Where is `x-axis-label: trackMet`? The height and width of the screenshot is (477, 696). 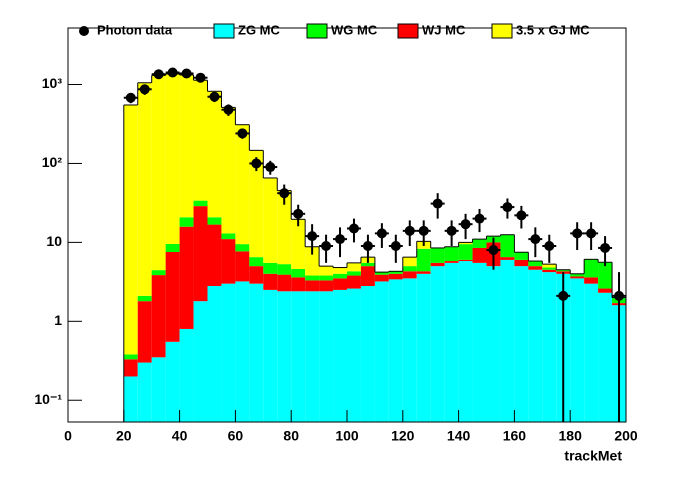 x-axis-label: trackMet is located at coordinates (593, 456).